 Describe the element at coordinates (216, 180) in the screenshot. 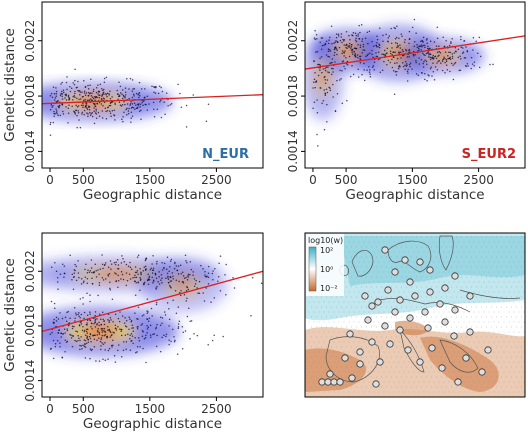

I see `x-tick-label: 2500` at that location.